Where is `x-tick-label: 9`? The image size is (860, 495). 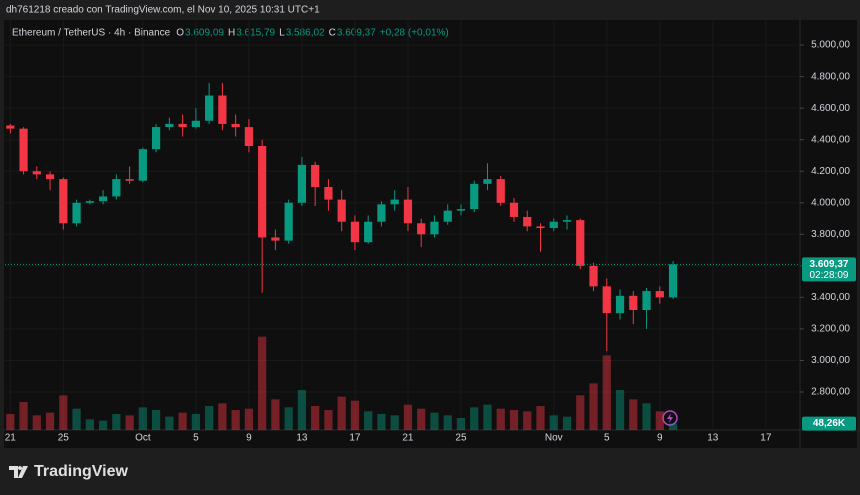 x-tick-label: 9 is located at coordinates (249, 438).